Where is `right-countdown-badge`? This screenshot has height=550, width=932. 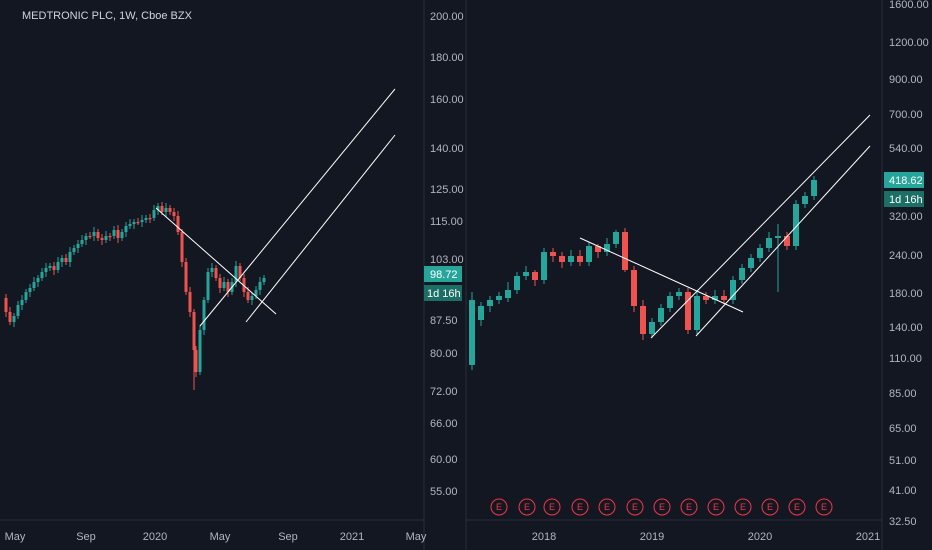 right-countdown-badge is located at coordinates (904, 199).